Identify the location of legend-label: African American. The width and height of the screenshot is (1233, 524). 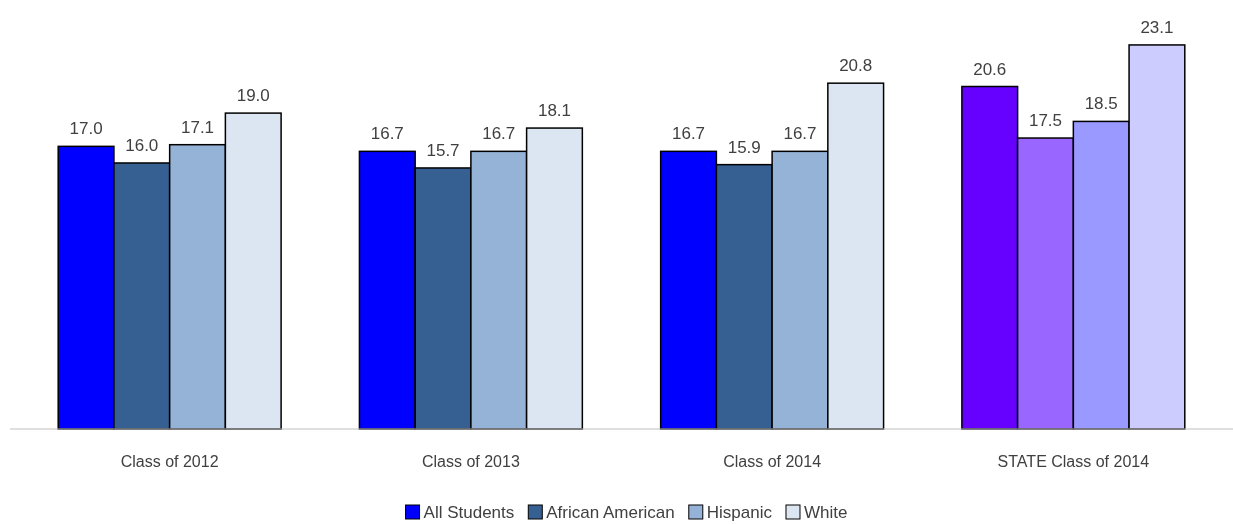
(610, 512).